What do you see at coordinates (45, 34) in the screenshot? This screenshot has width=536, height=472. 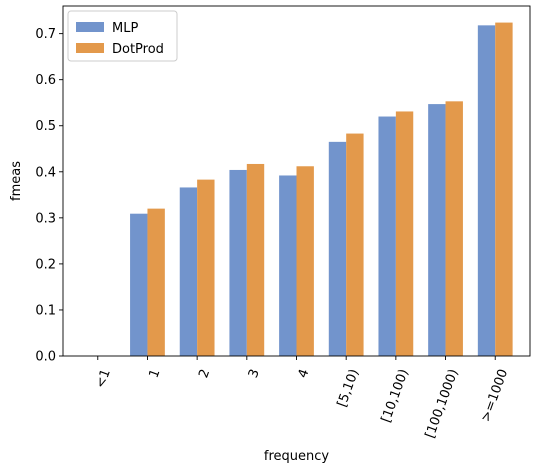 I see `y-tick-label: 0.7` at bounding box center [45, 34].